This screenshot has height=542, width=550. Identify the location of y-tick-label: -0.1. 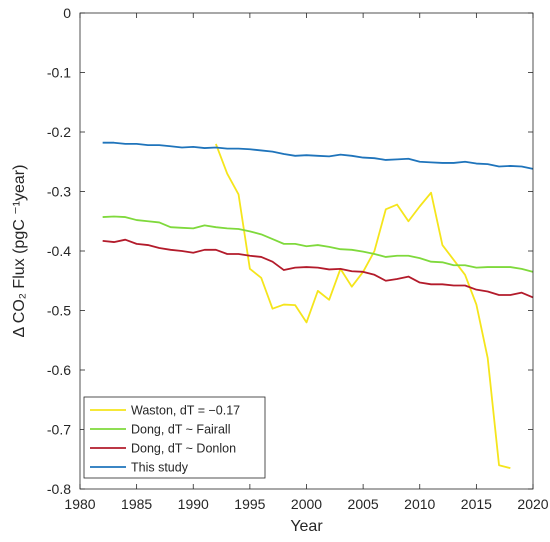
(59, 73).